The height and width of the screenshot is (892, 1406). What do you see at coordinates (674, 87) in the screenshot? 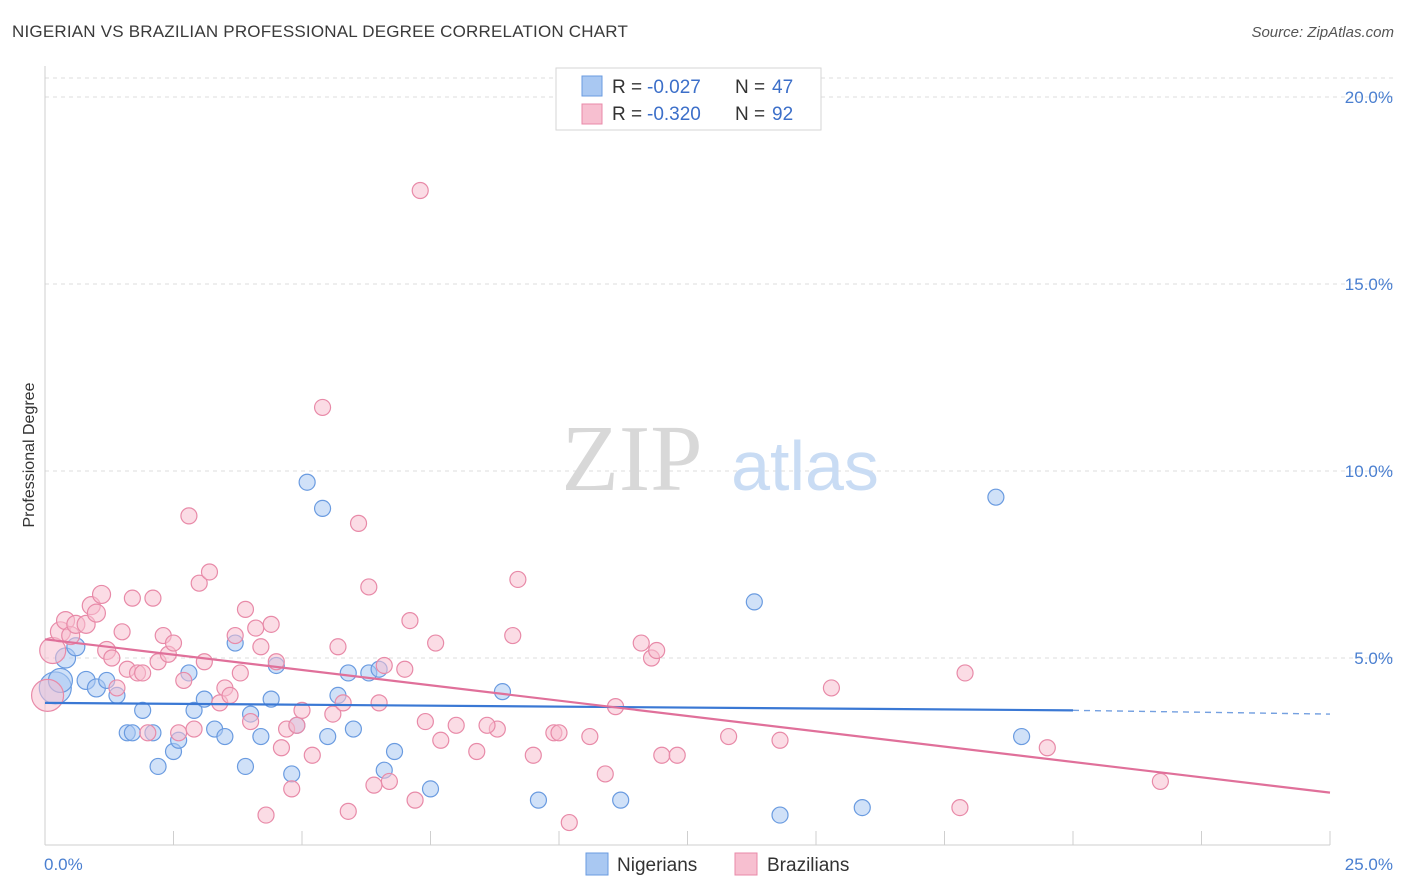
I see `legend-r-value-1: -0.027` at bounding box center [674, 87].